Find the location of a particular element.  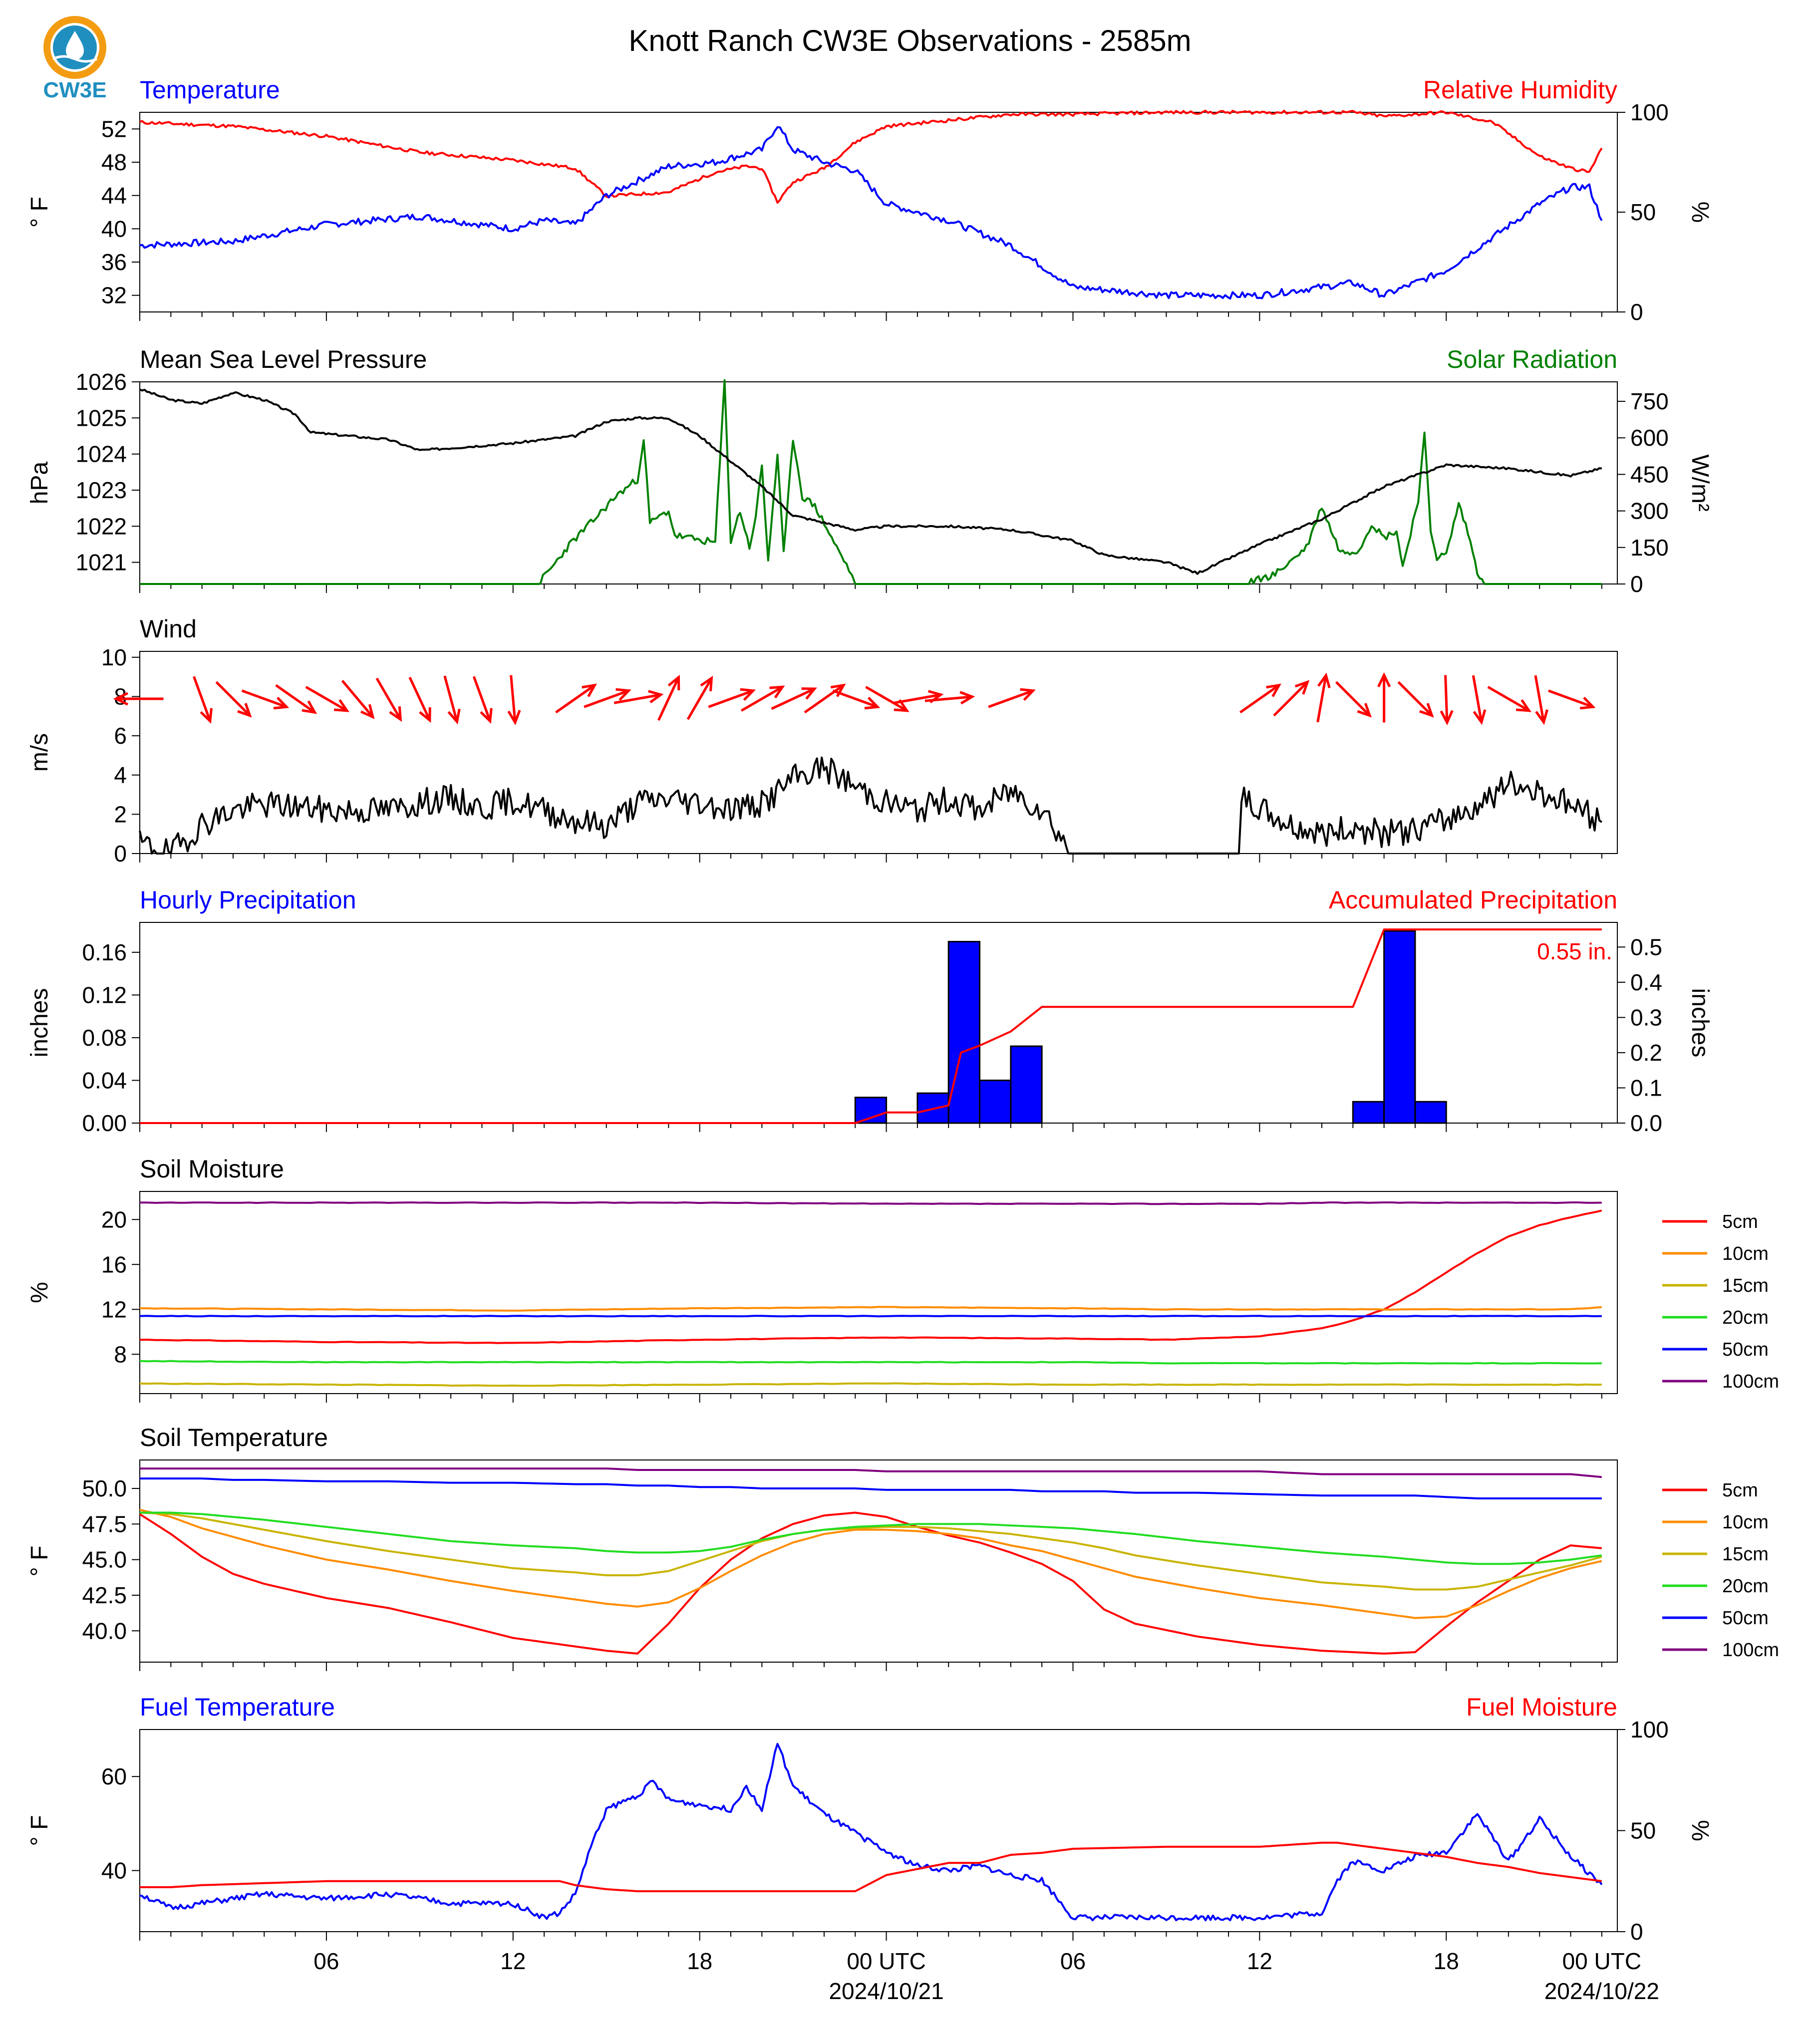

y-tick-label-right: 0.5 is located at coordinates (1646, 947).